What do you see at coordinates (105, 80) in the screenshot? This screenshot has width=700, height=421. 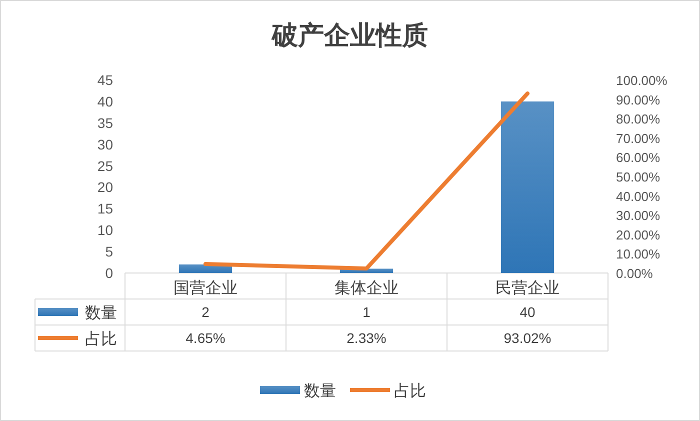 I see `y-tick-label: 45` at bounding box center [105, 80].